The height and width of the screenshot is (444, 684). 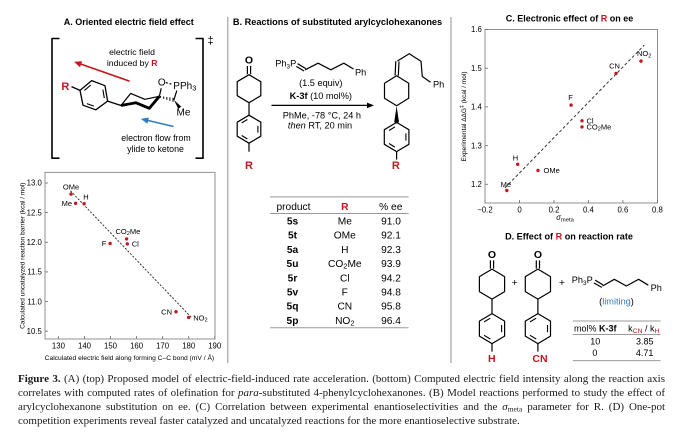 I want to click on svg-text: product, so click(x=294, y=207).